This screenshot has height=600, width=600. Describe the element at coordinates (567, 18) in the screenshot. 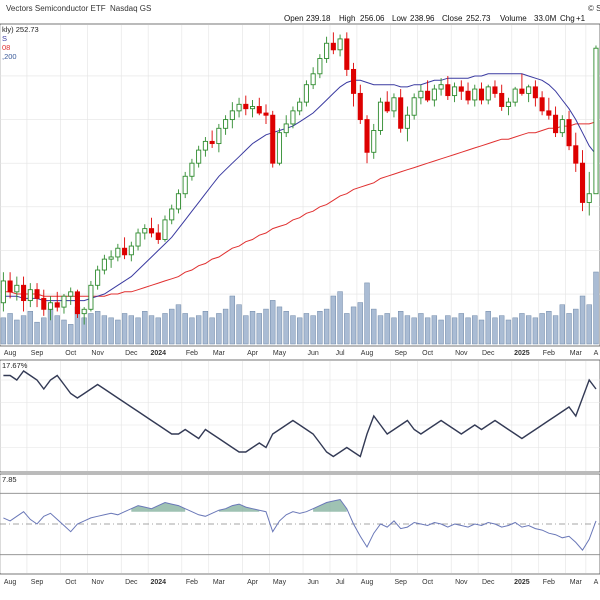

I see `chg-label: Chg` at that location.